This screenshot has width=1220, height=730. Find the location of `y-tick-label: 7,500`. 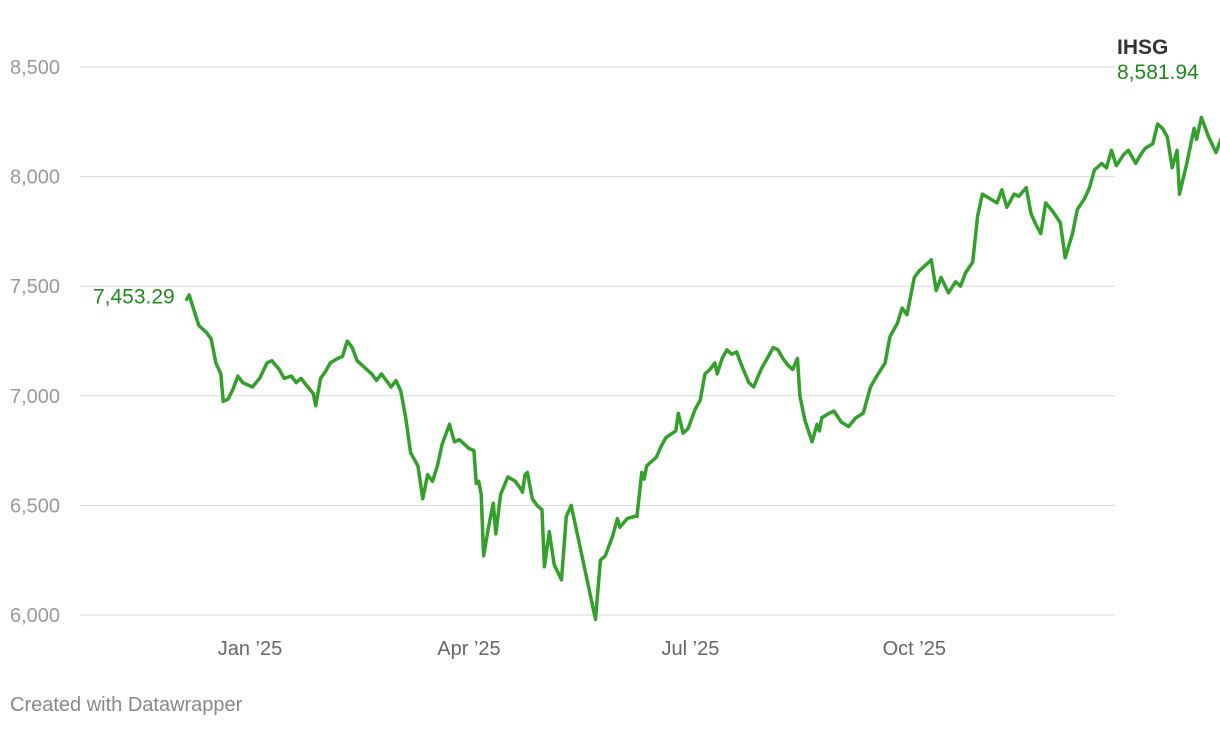

y-tick-label: 7,500 is located at coordinates (35, 287).